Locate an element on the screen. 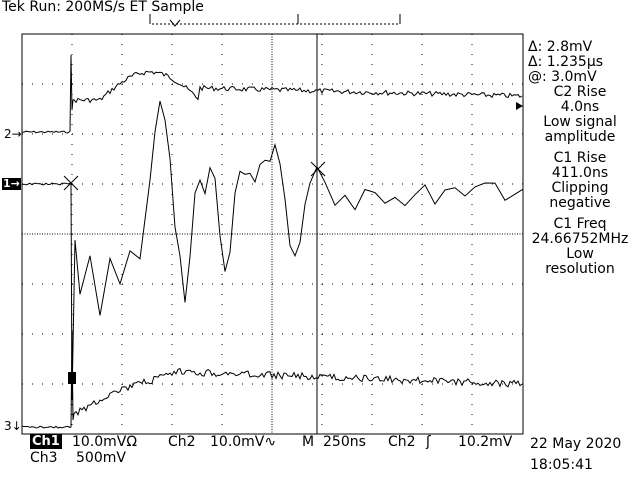 Image resolution: width=640 pixels, height=480 pixels. measurement-1-title: C2 Rise is located at coordinates (580, 92).